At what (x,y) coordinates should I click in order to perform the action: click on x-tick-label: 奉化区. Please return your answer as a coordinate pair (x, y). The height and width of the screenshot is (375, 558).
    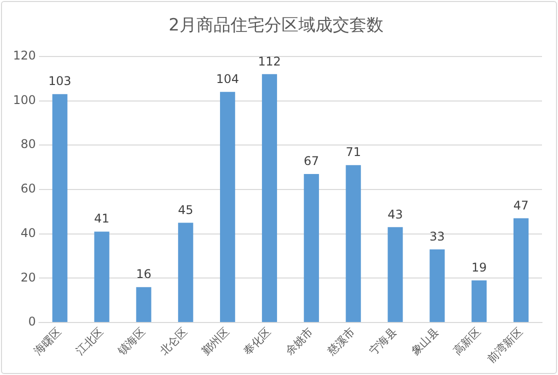
    Looking at the image, I should click on (257, 341).